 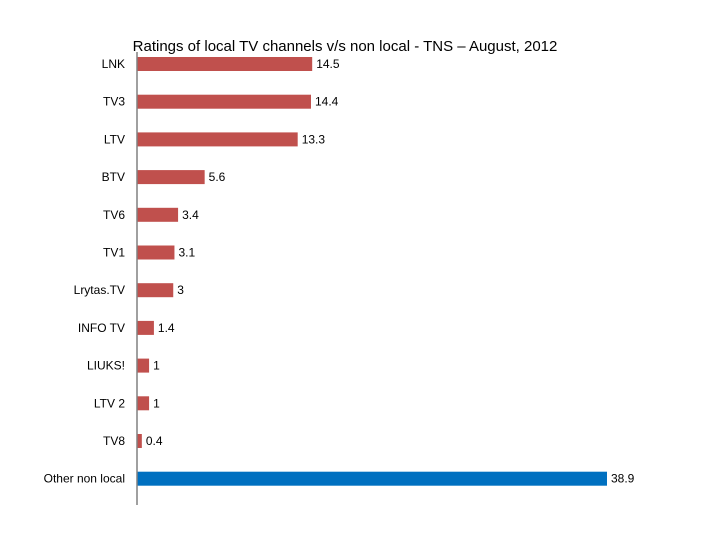 What do you see at coordinates (156, 403) in the screenshot?
I see `value-label-ltv-2: 1` at bounding box center [156, 403].